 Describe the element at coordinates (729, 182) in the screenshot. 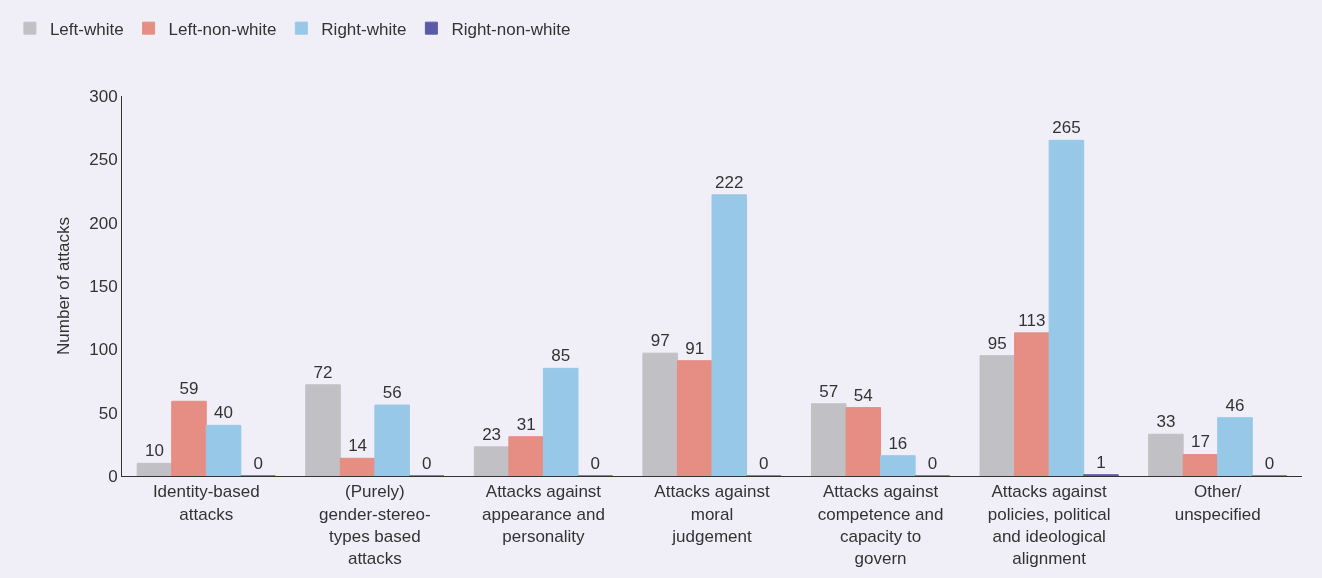

I see `data-label: 222` at that location.